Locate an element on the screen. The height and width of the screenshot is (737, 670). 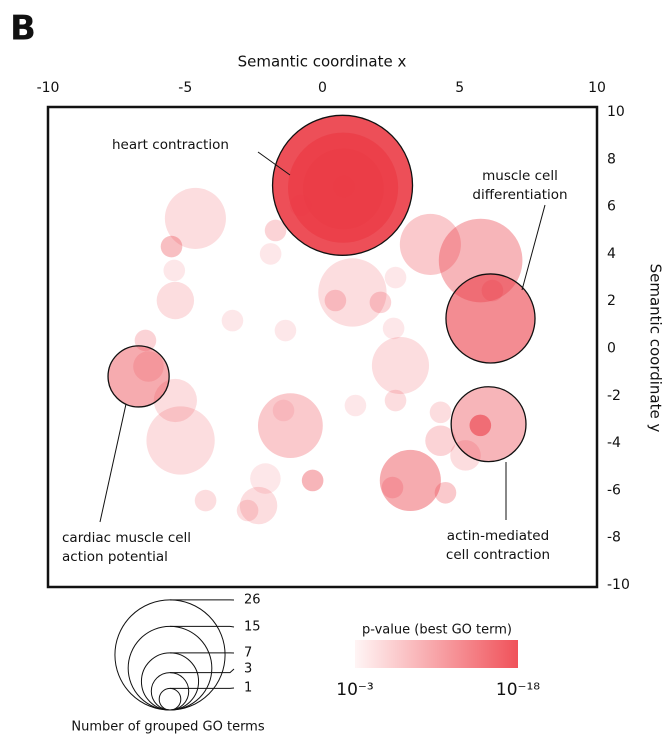
size-legend-label: 26 is located at coordinates (252, 600).